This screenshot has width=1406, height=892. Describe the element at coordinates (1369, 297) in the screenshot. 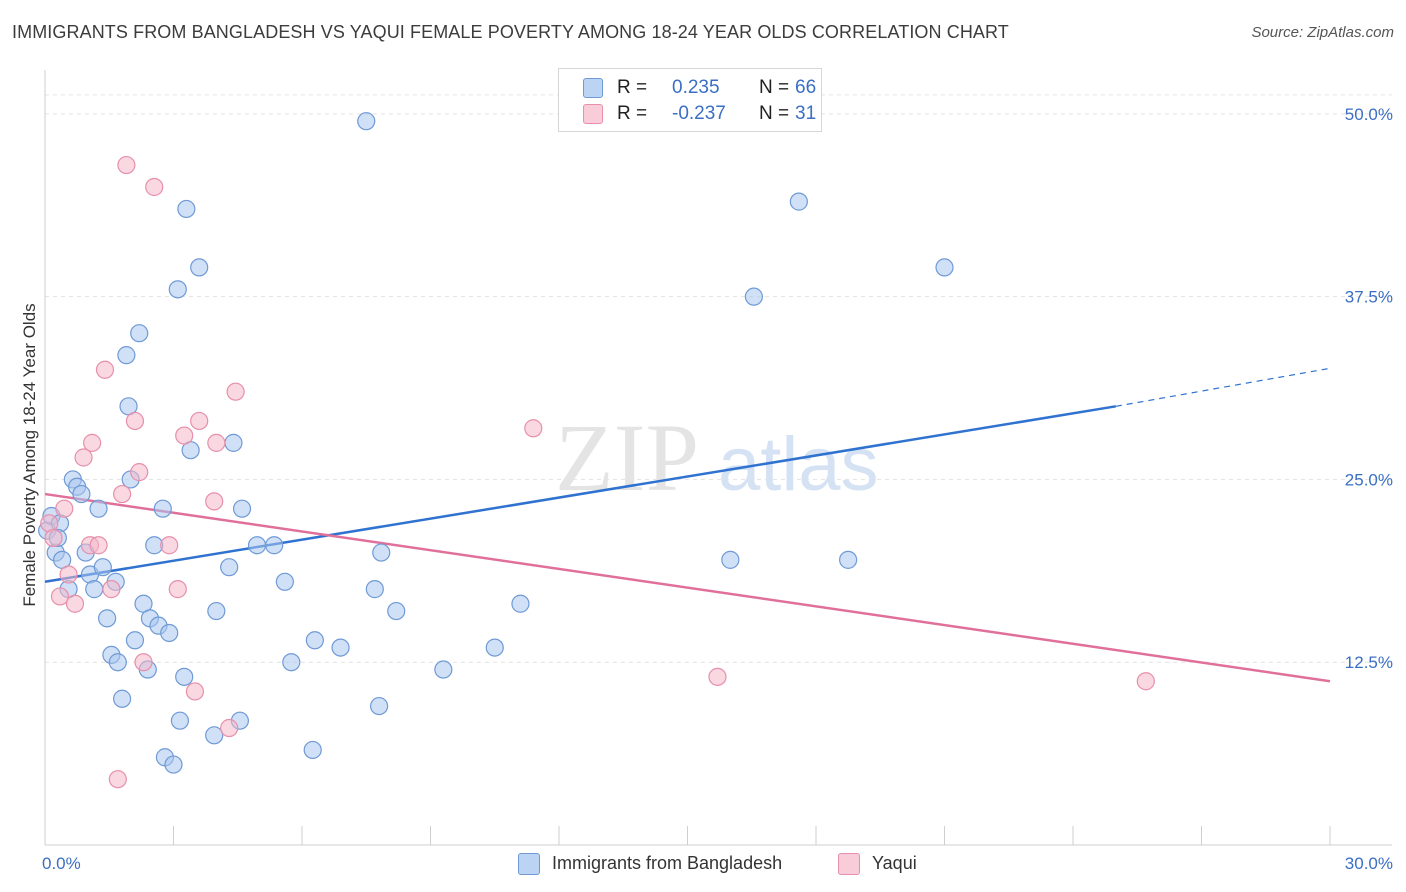

I see `y-tick-label: 37.5%` at that location.